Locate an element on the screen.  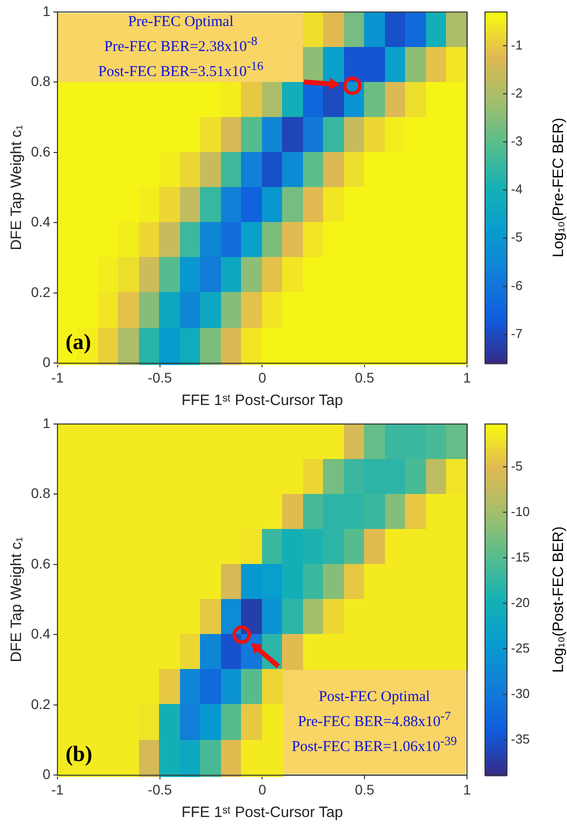
color-bar-label: -35 is located at coordinates (520, 738).